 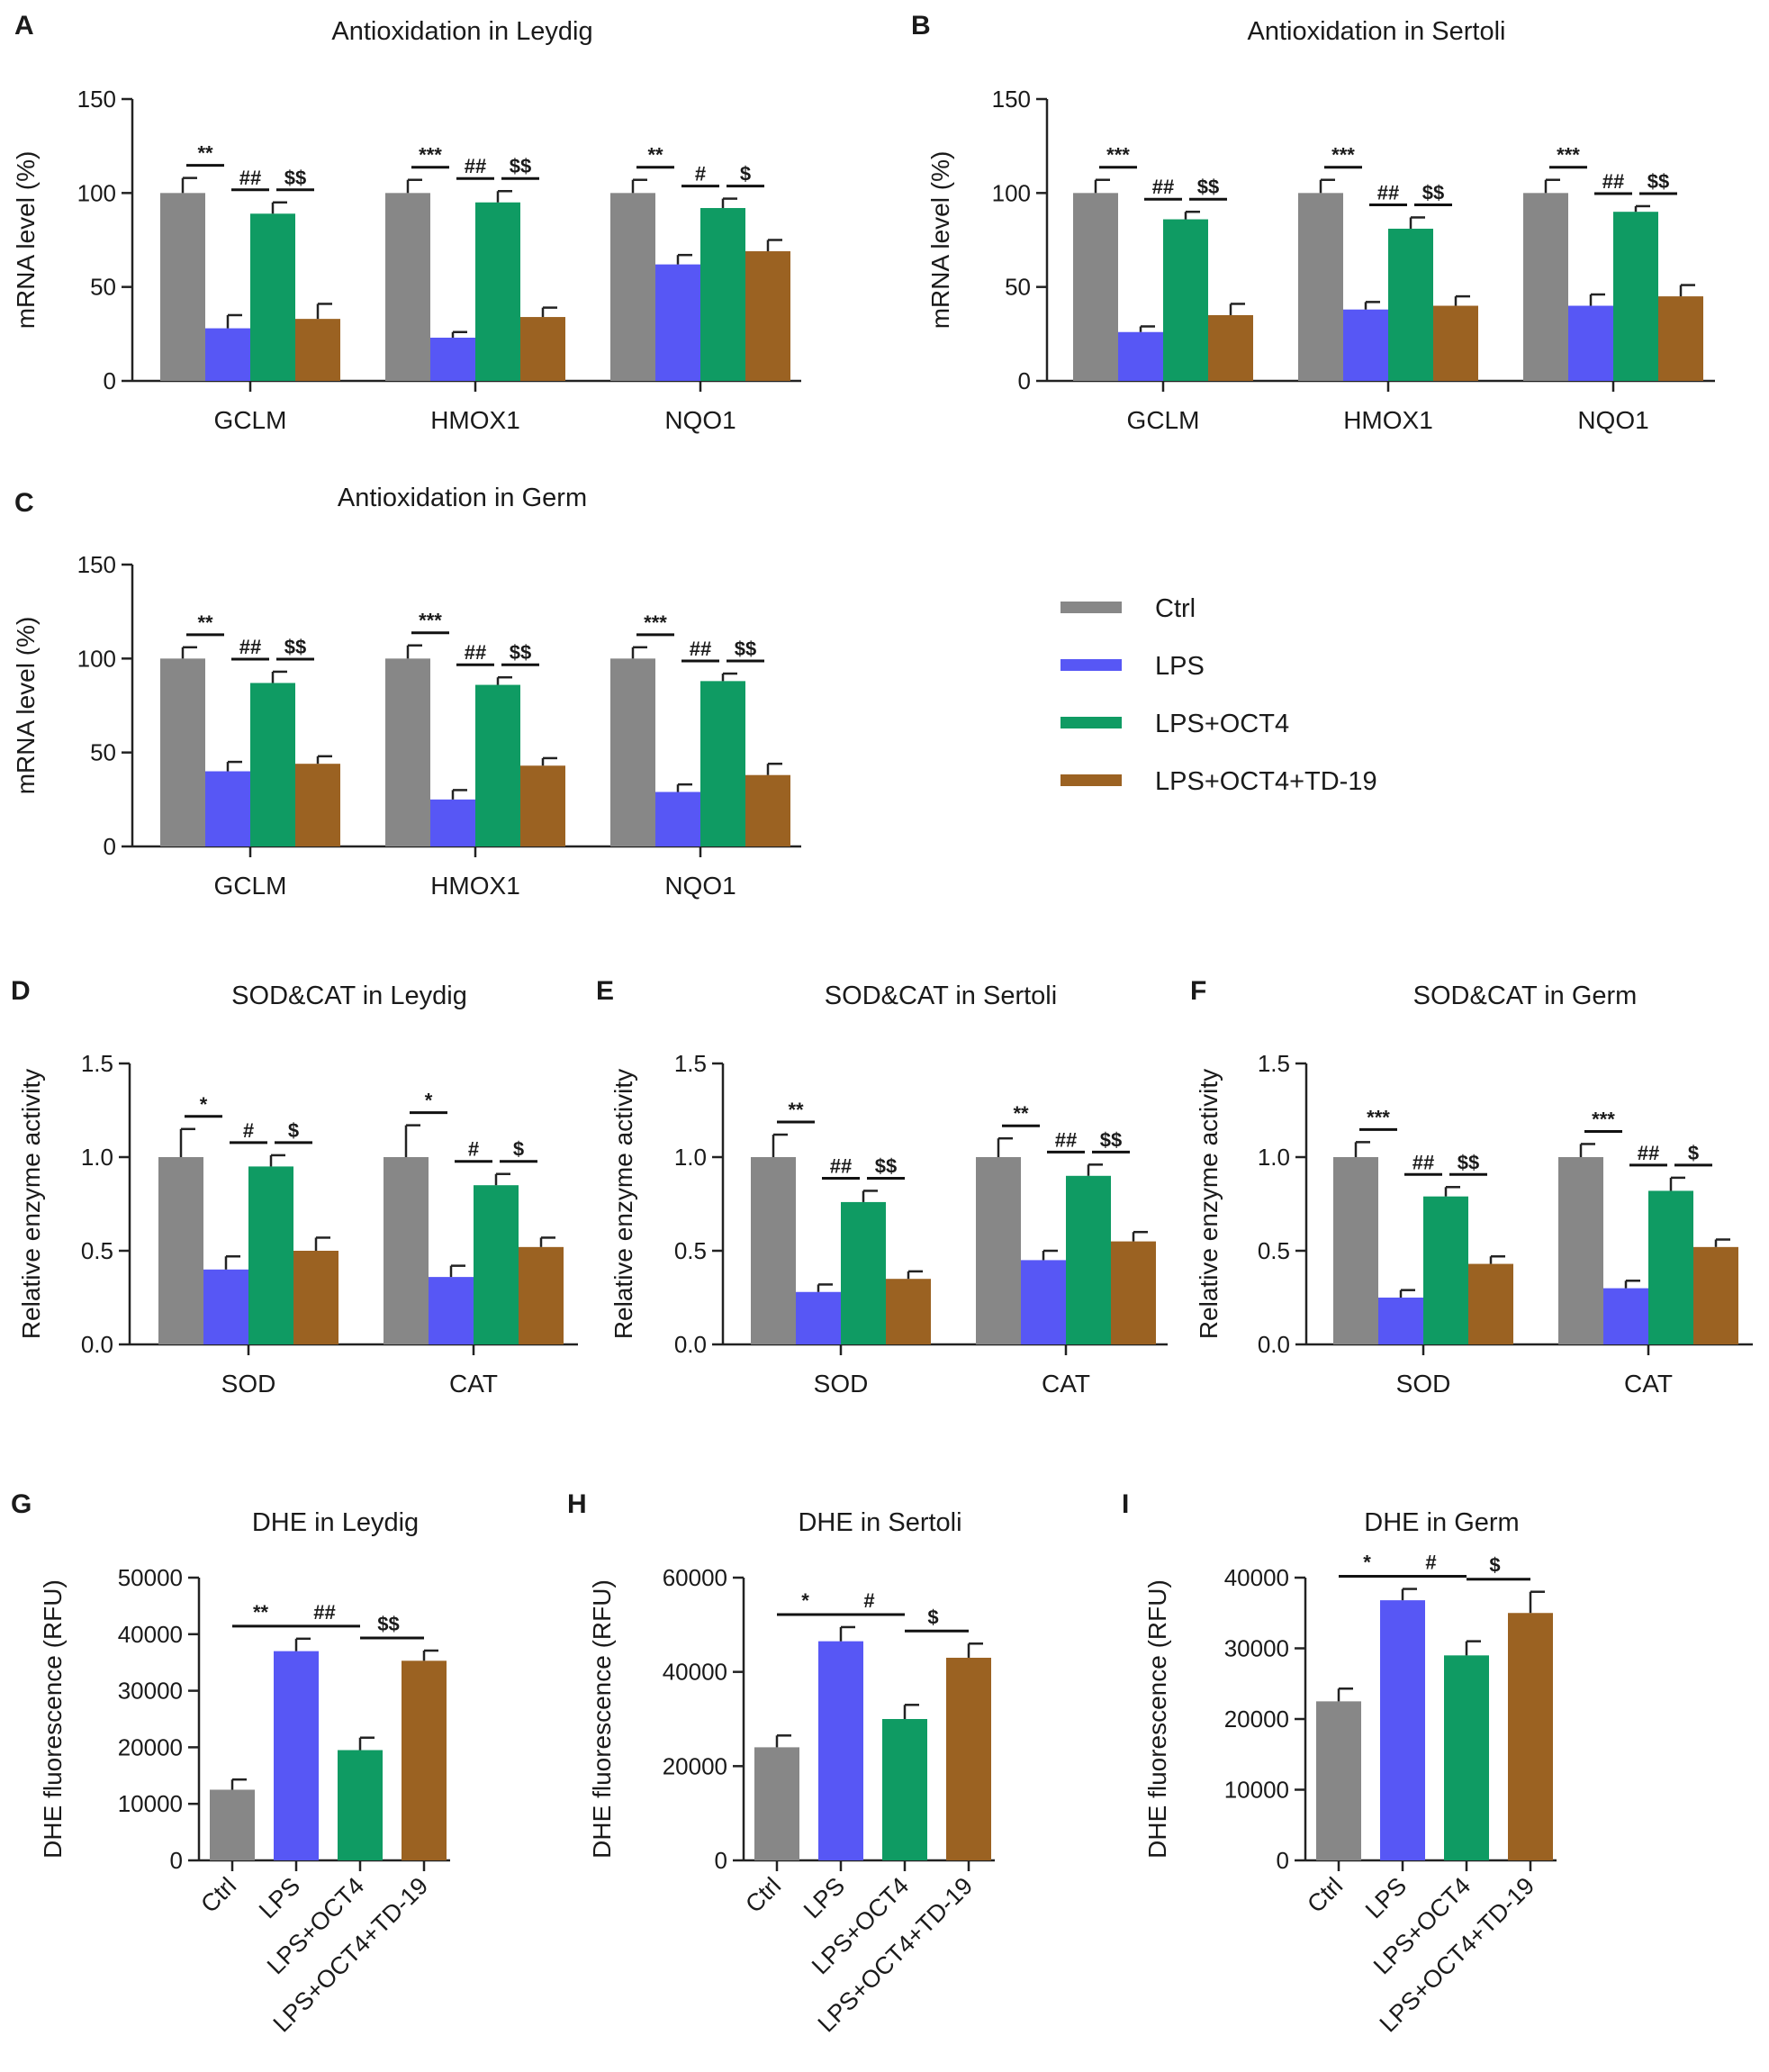 What do you see at coordinates (497, 291) in the screenshot?
I see `bar-oct4-hmox1` at bounding box center [497, 291].